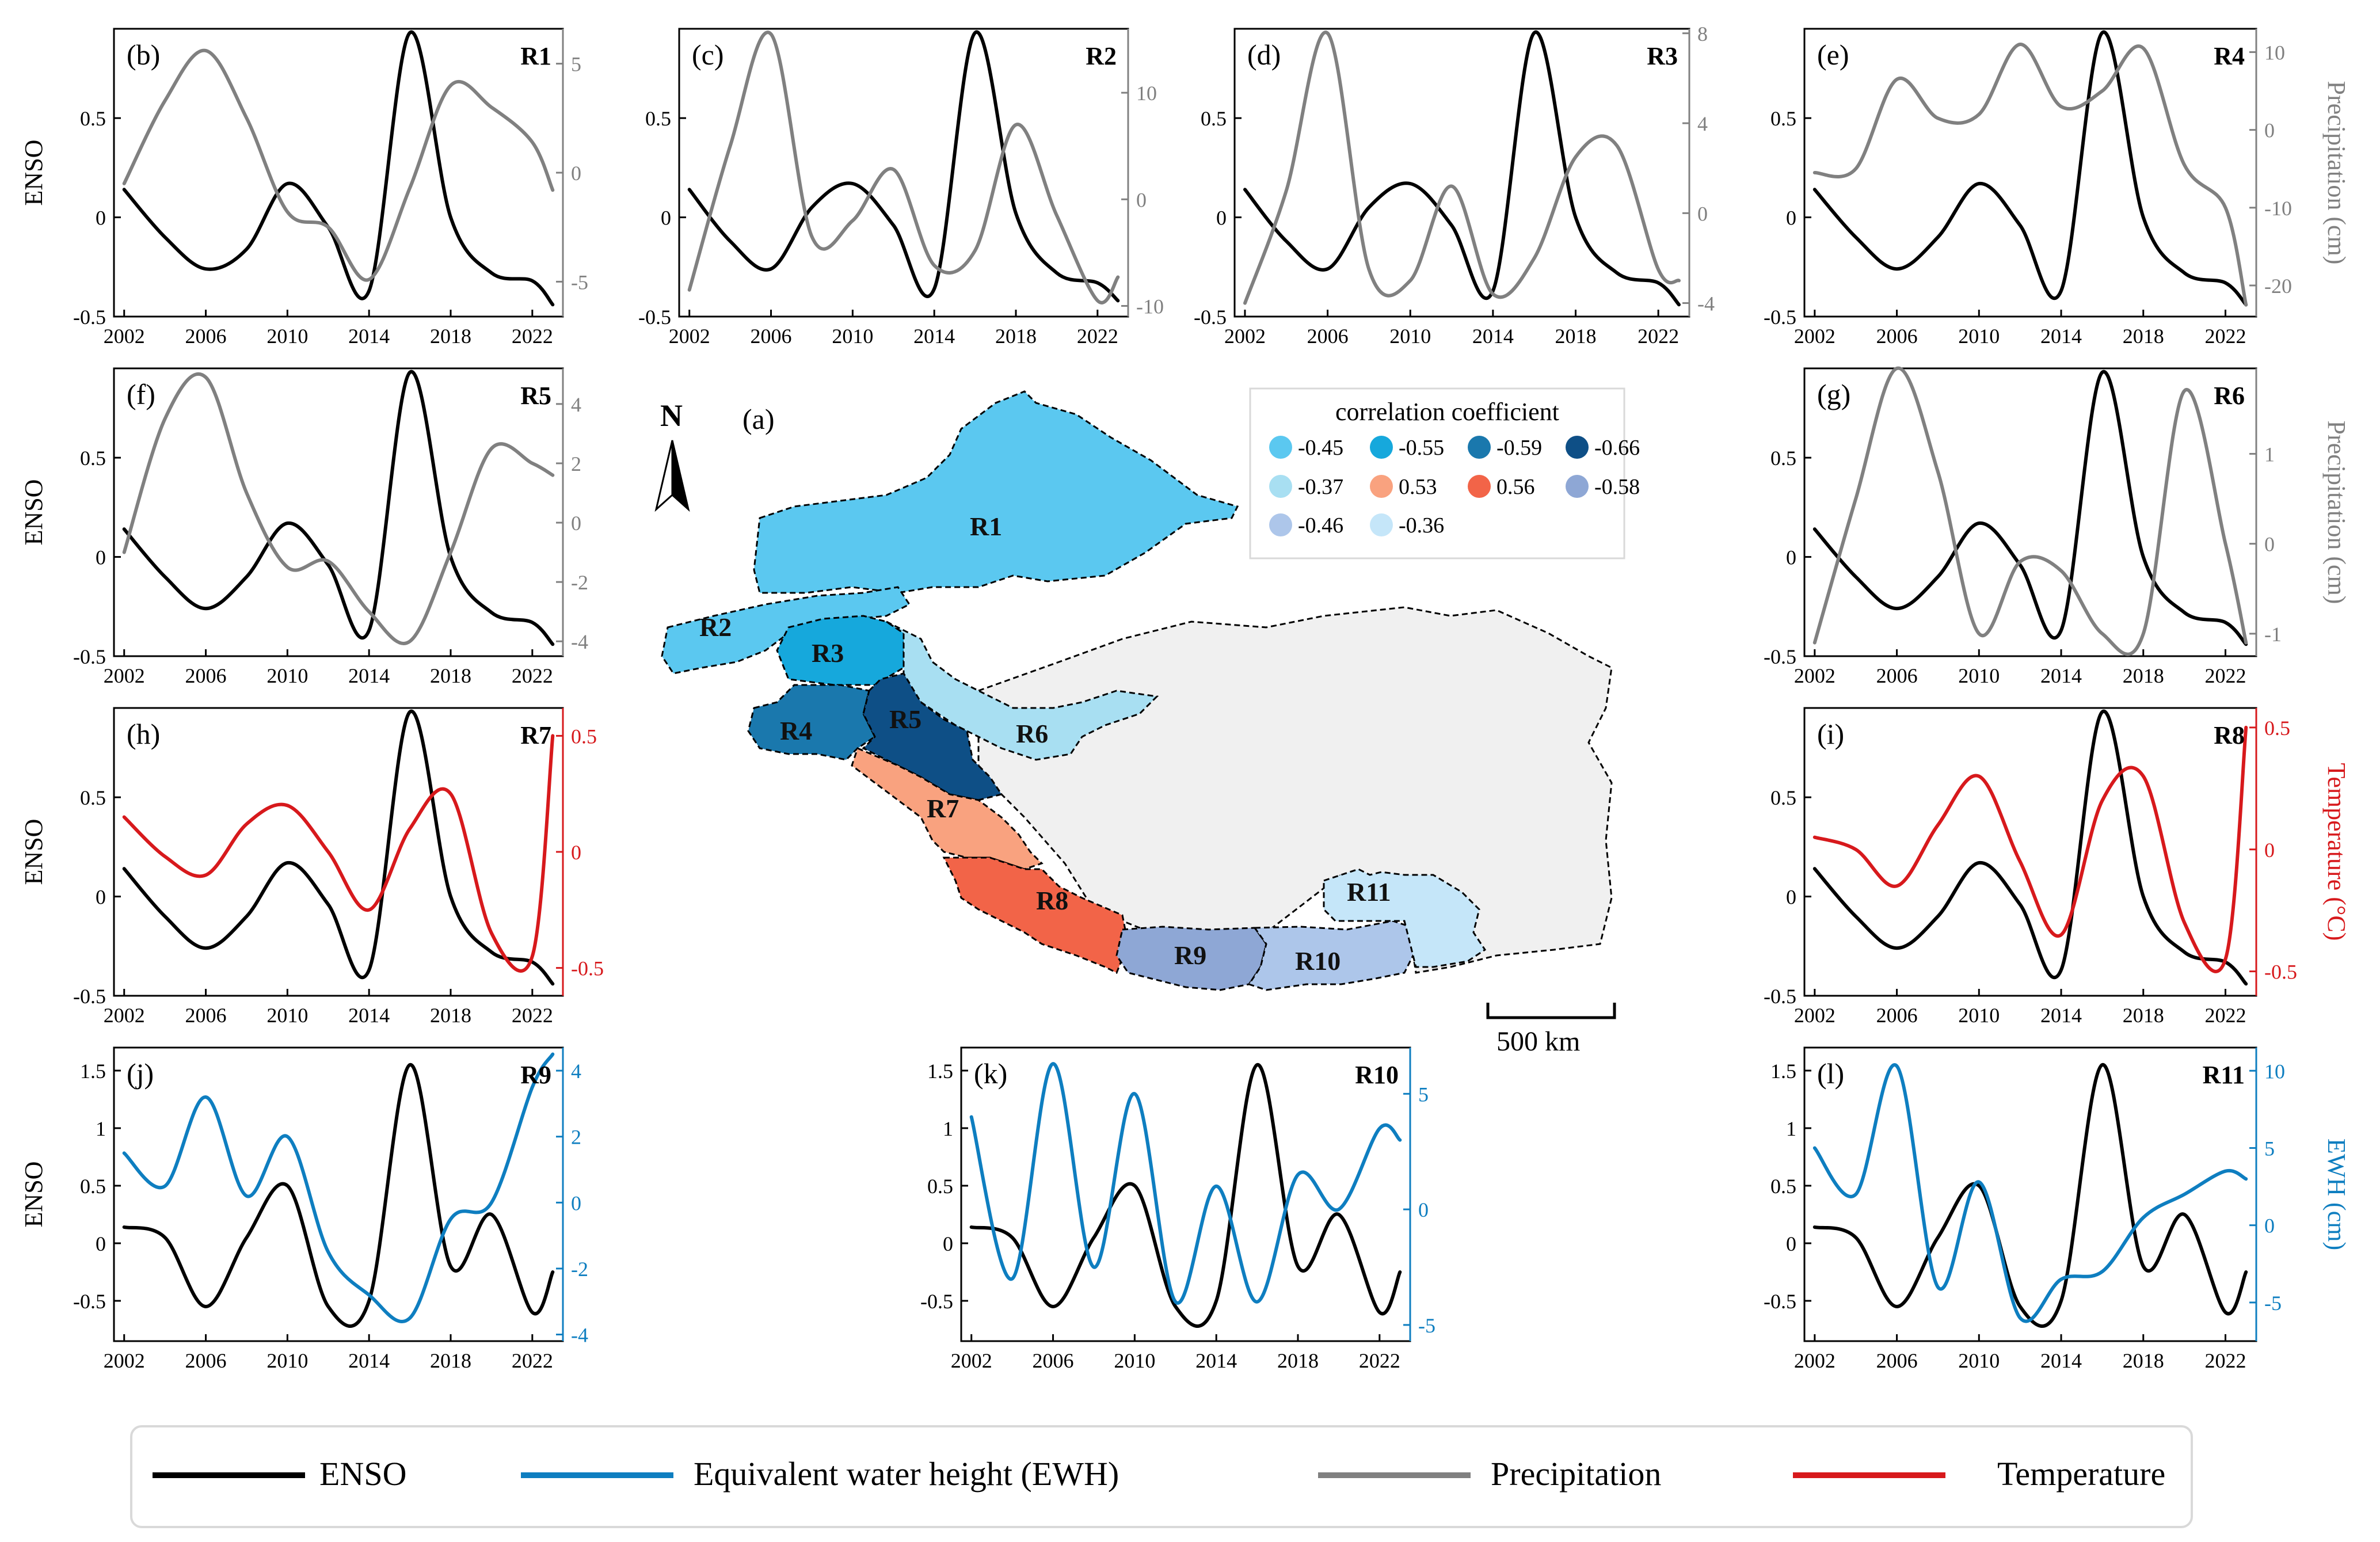  Describe the element at coordinates (1035, 915) in the screenshot. I see `region-R8` at that location.